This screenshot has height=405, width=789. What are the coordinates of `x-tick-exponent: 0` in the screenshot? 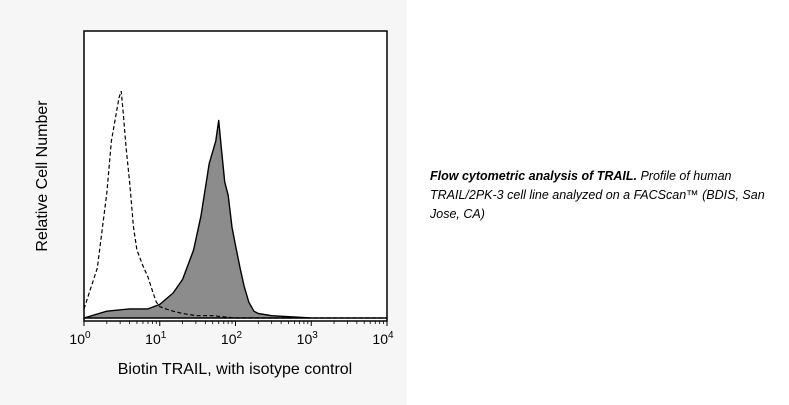 It's located at (88, 335).